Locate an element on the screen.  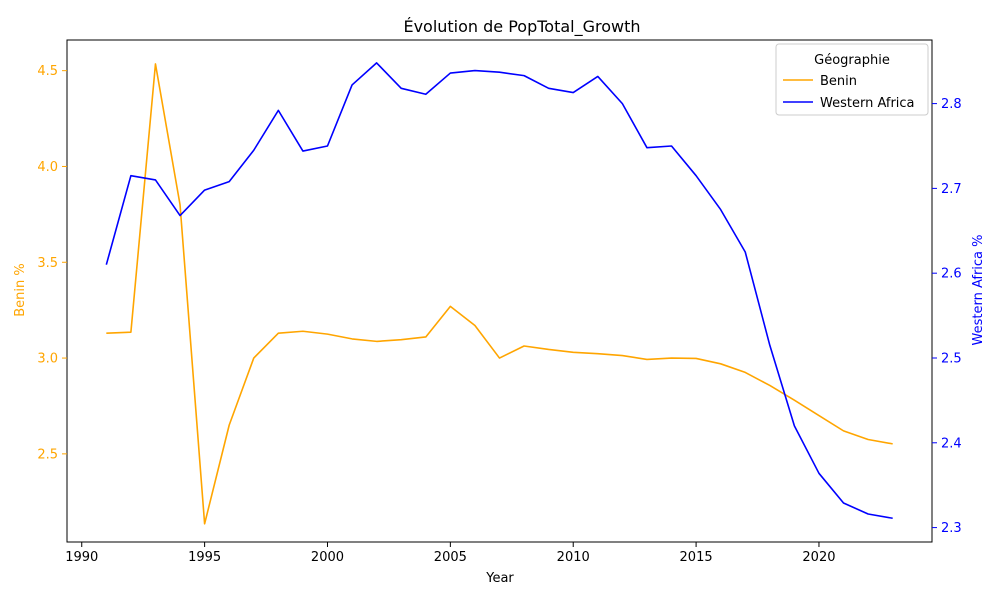
y-axis-left: 2.5 3.0 3.5 4.0 4.5 is located at coordinates (52, 263).